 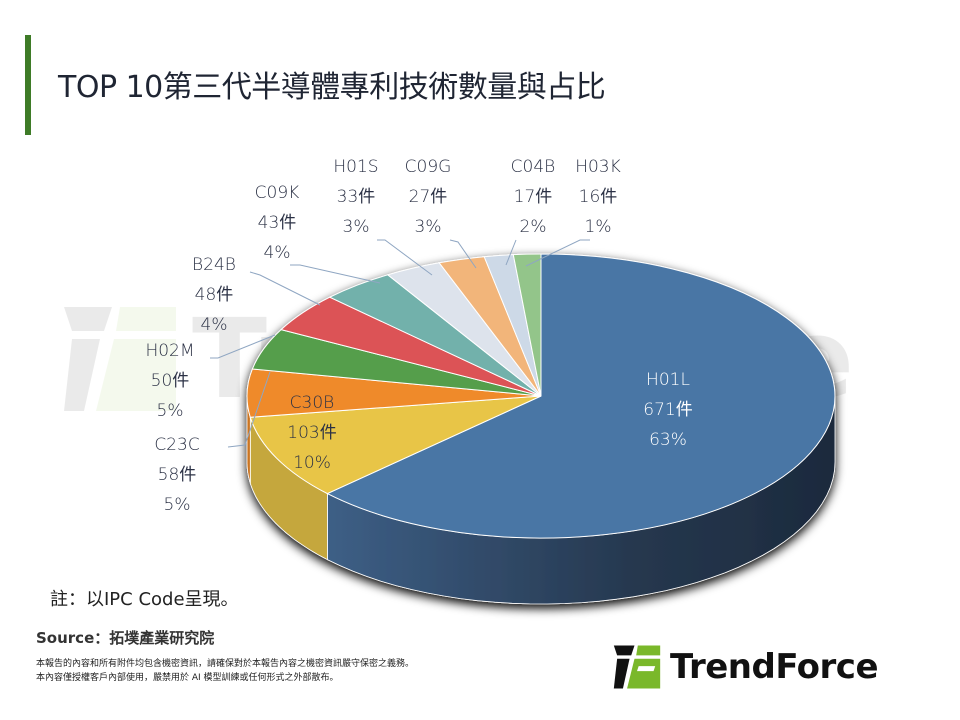 What do you see at coordinates (187, 678) in the screenshot?
I see `disclaimer-line-2: 本內容僅授權客戶內部使用，嚴禁用於 AI 模型訓練或任何形式之外部散布。` at bounding box center [187, 678].